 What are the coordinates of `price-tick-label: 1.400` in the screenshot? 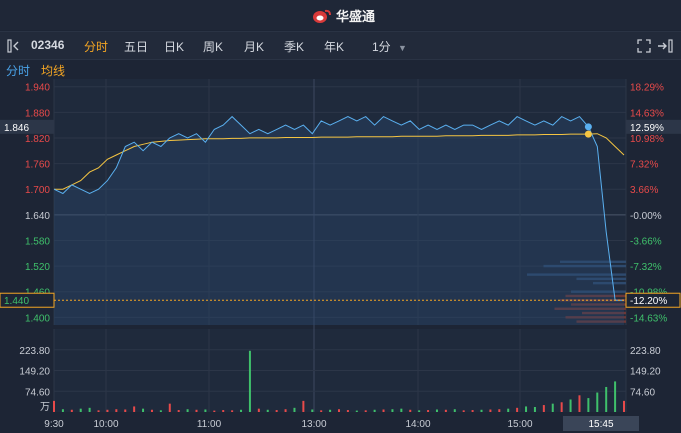 It's located at (37, 318).